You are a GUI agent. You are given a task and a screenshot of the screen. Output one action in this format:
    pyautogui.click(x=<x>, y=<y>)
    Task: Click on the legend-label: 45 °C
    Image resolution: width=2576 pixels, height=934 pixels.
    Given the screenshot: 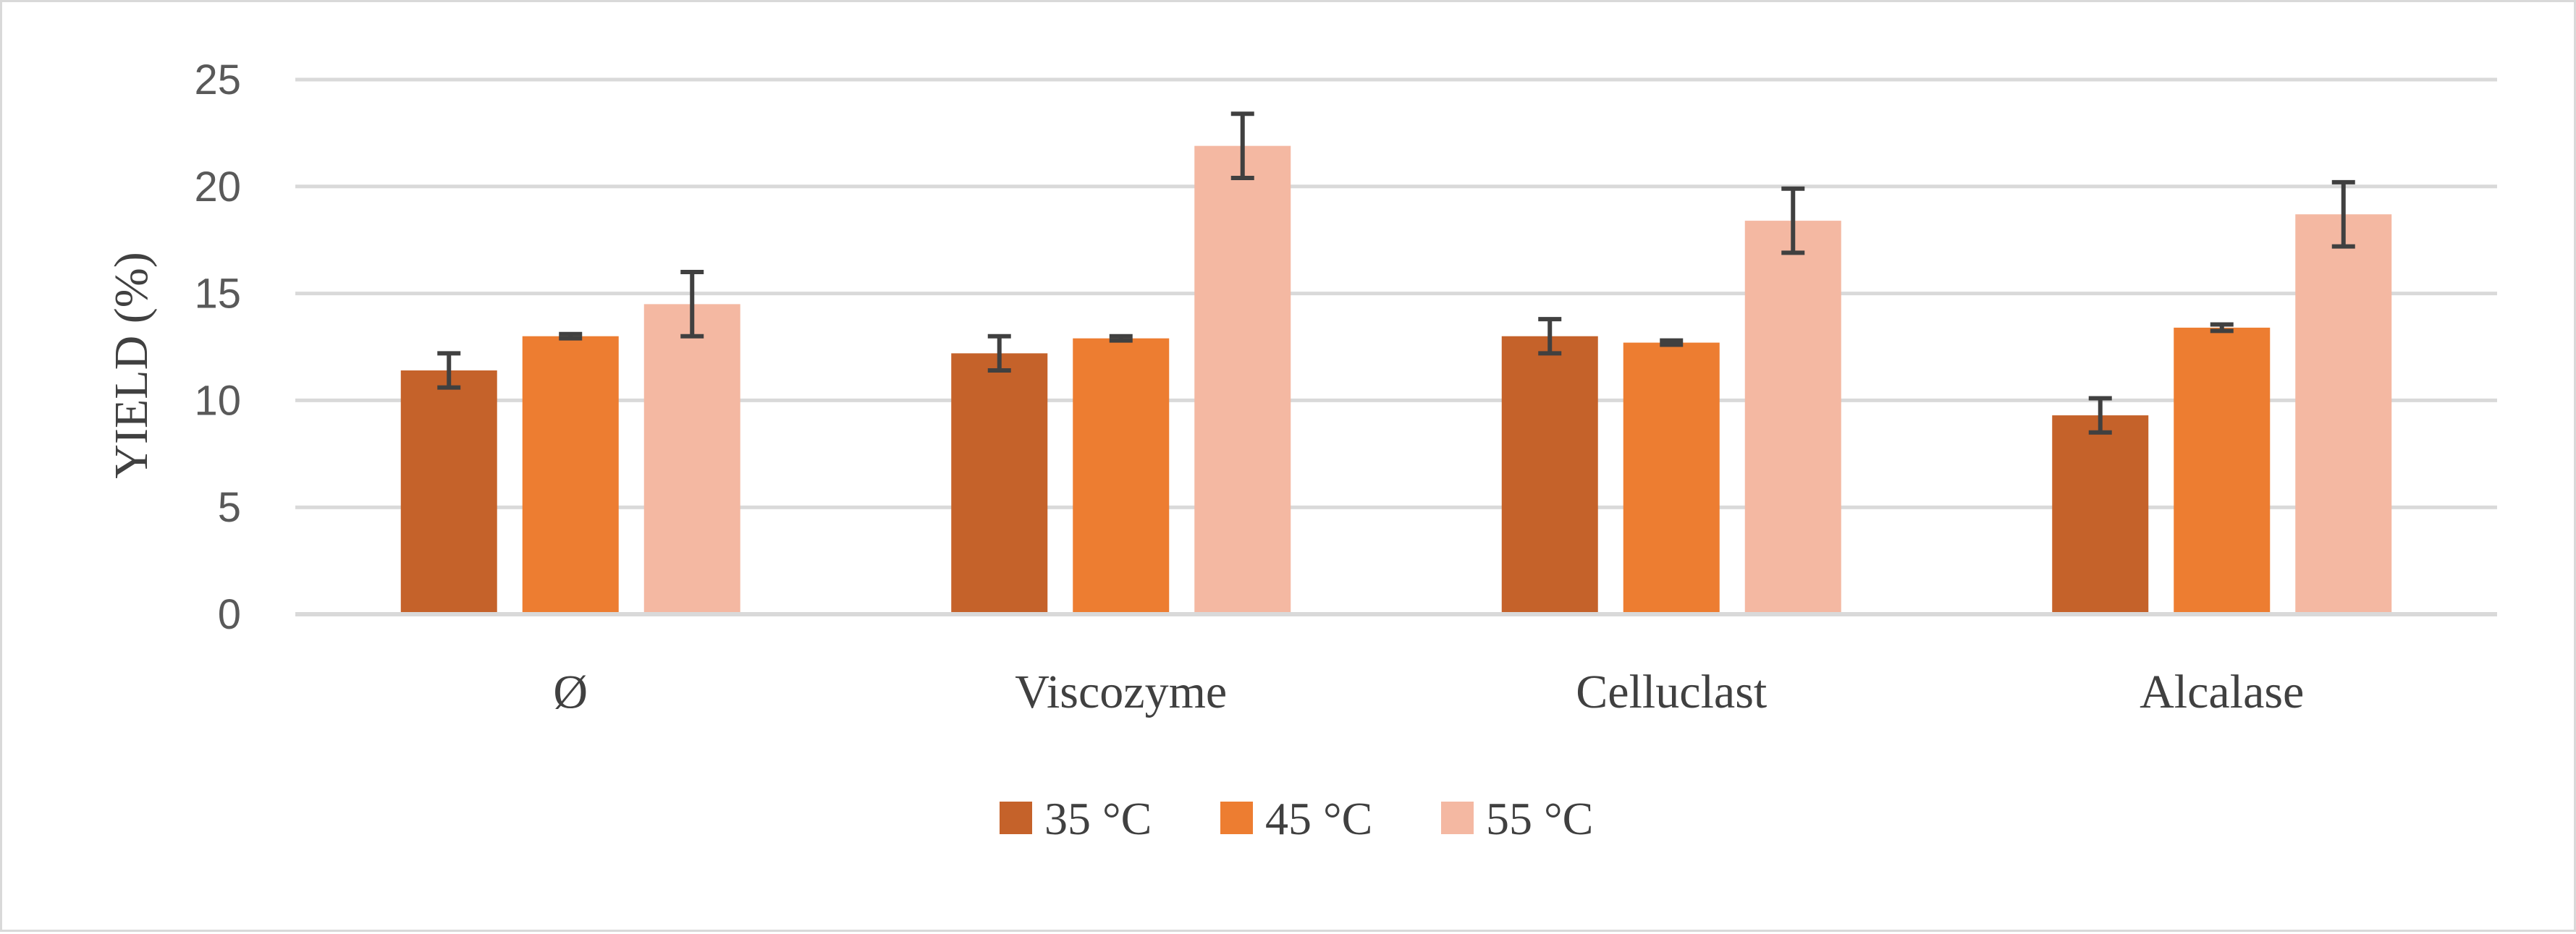 What is the action you would take?
    pyautogui.click(x=1318, y=818)
    